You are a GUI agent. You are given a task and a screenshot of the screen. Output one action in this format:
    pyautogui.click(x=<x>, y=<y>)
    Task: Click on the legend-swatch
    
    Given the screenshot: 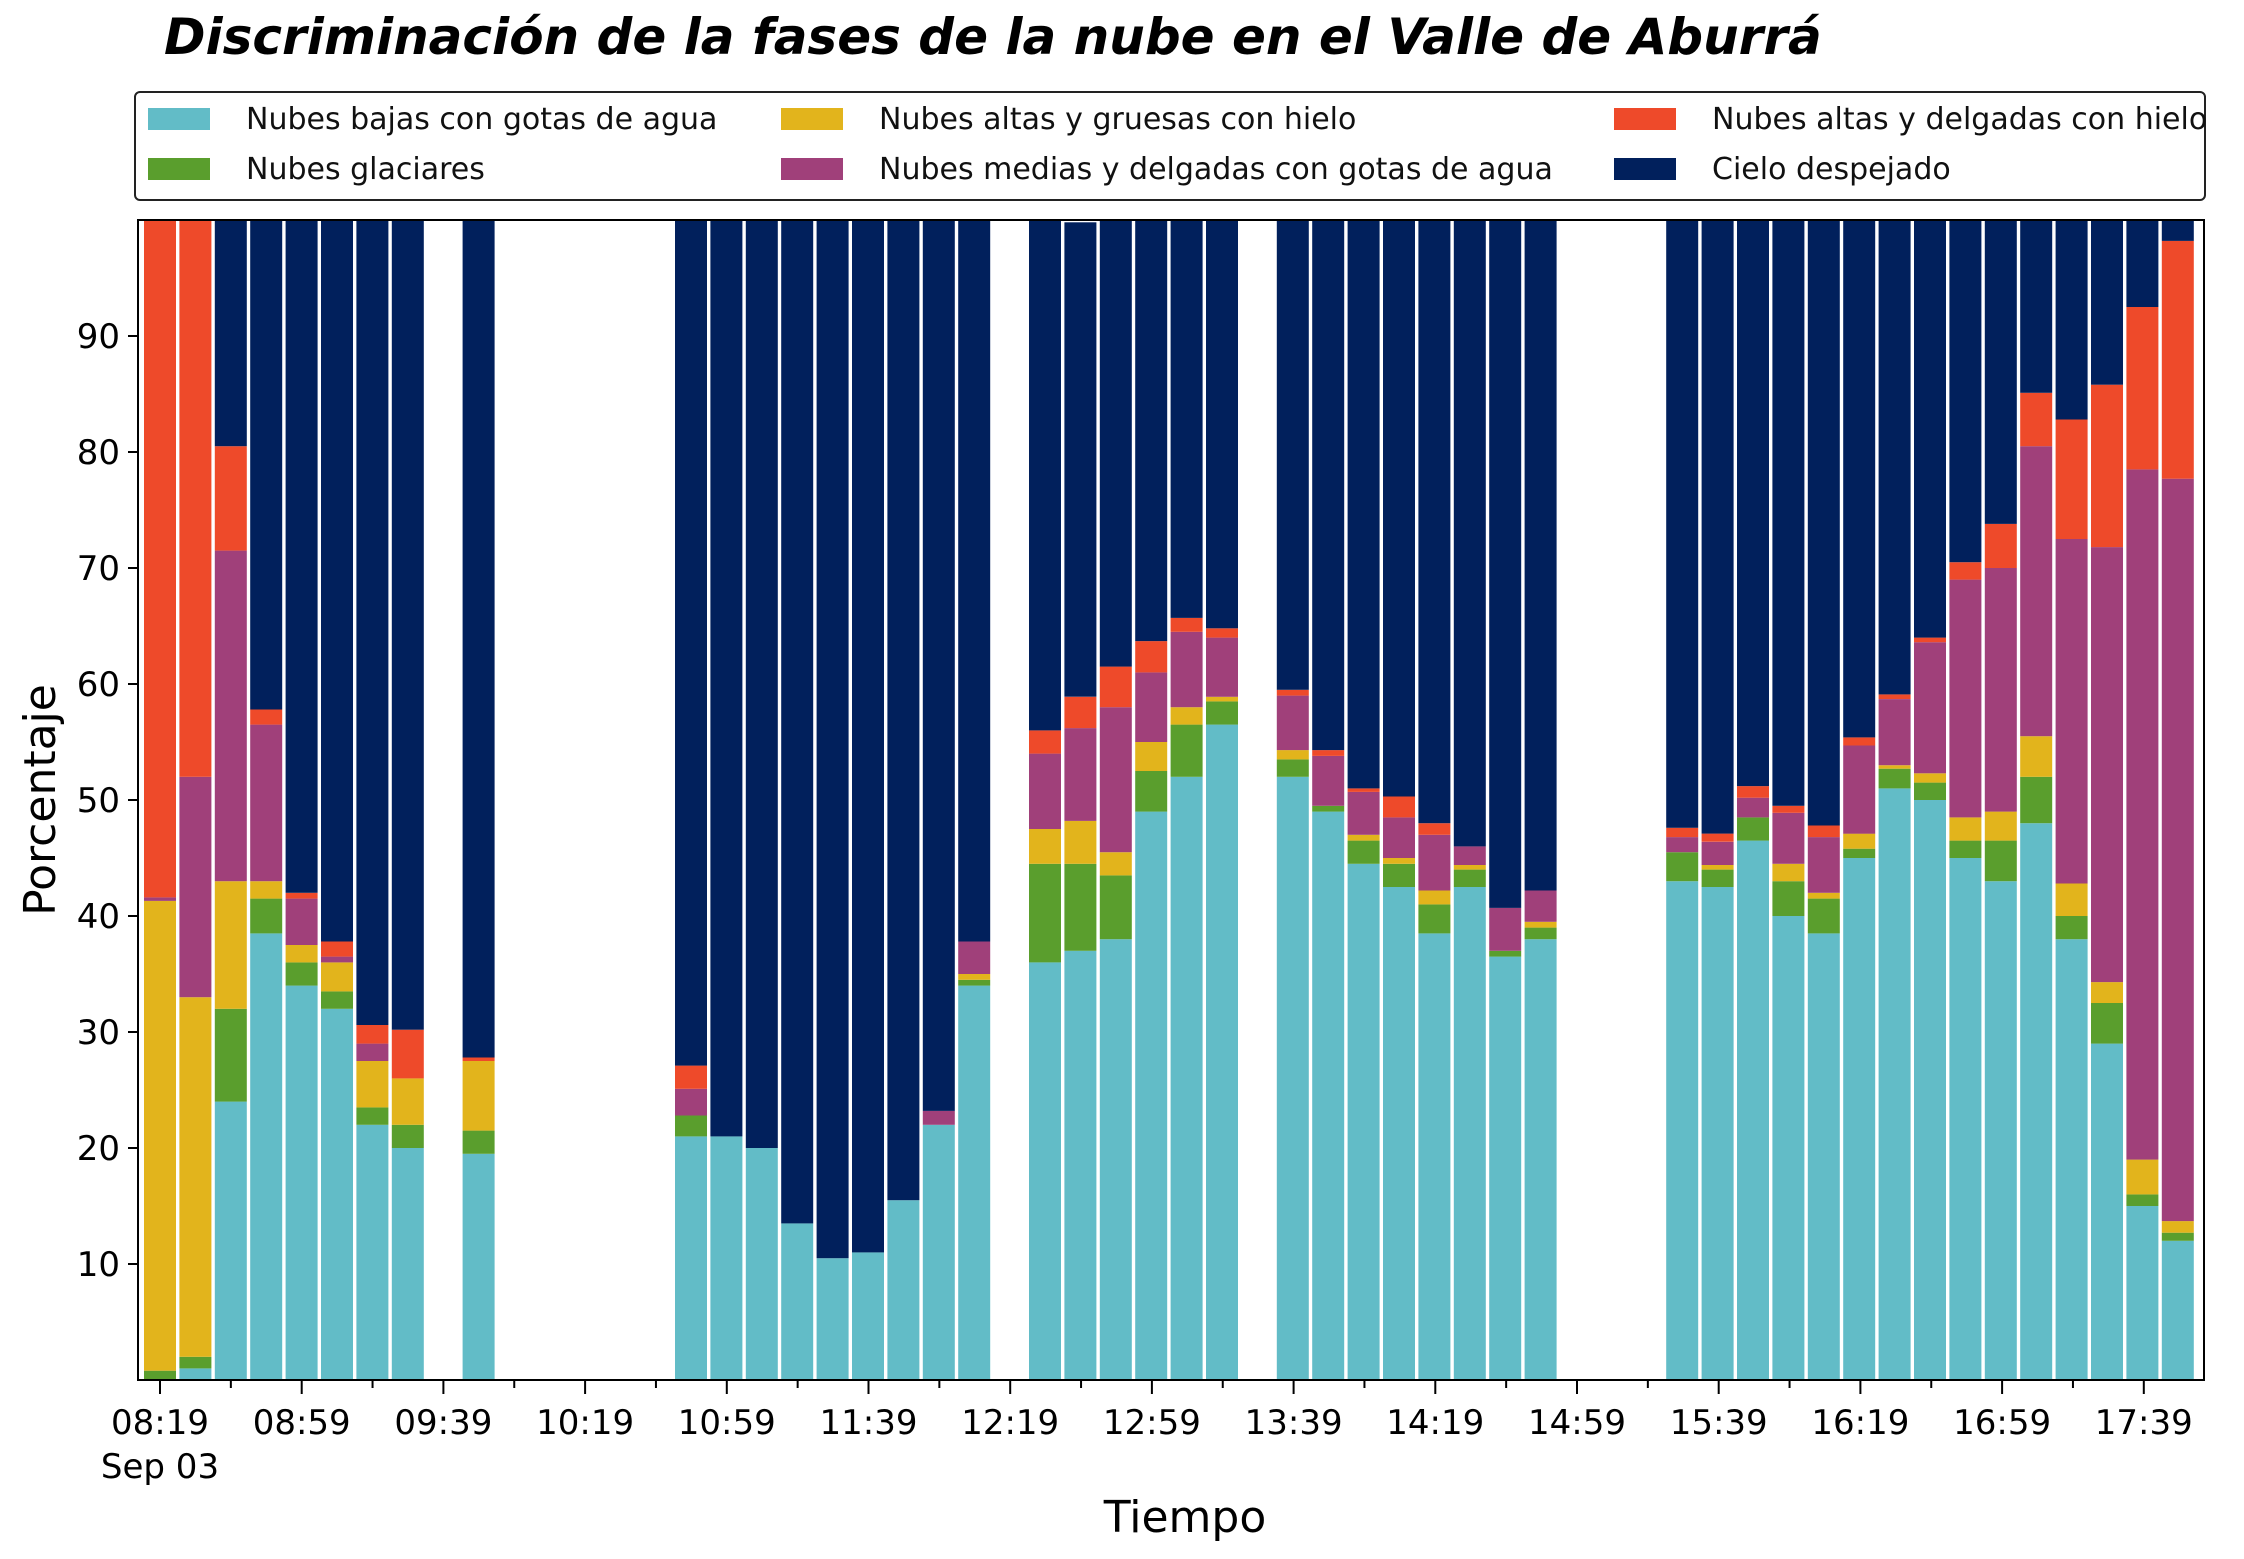 What is the action you would take?
    pyautogui.click(x=812, y=119)
    